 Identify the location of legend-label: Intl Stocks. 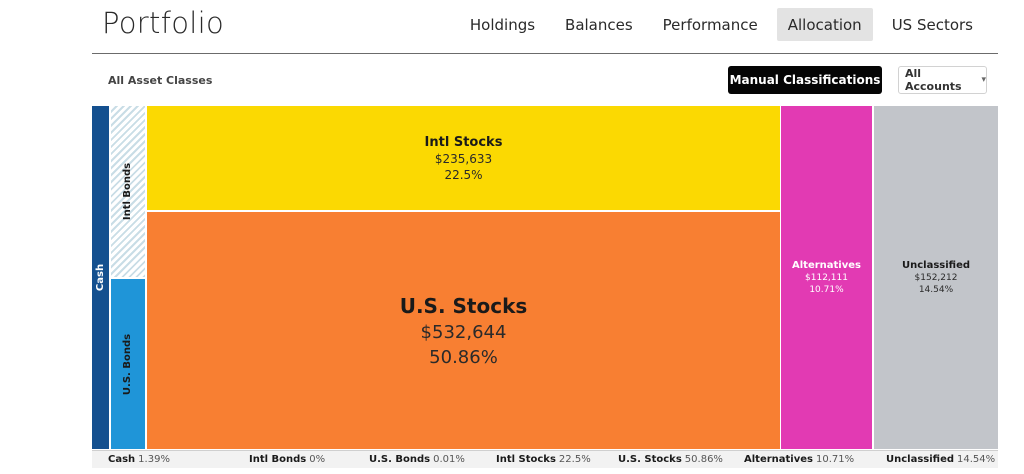
(526, 459).